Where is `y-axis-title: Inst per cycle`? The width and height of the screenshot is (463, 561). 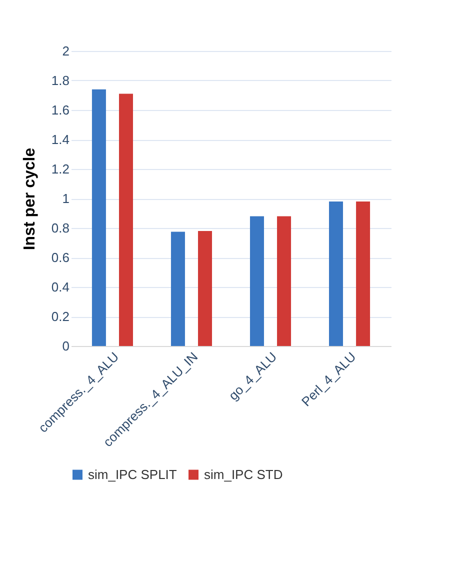
y-axis-title: Inst per cycle is located at coordinates (29, 199).